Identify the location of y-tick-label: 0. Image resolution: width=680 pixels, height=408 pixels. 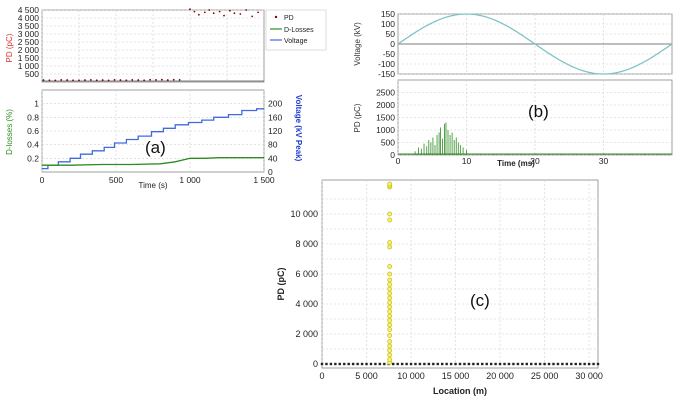
(315, 364).